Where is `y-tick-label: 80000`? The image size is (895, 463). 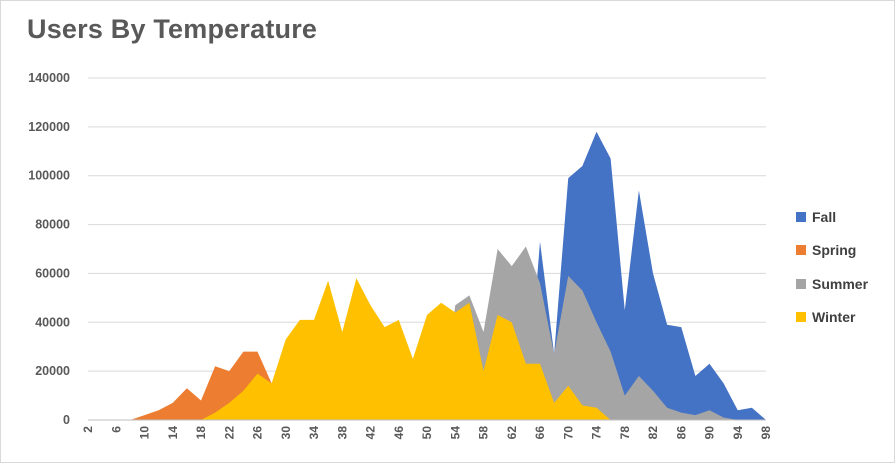
y-tick-label: 80000 is located at coordinates (52, 225).